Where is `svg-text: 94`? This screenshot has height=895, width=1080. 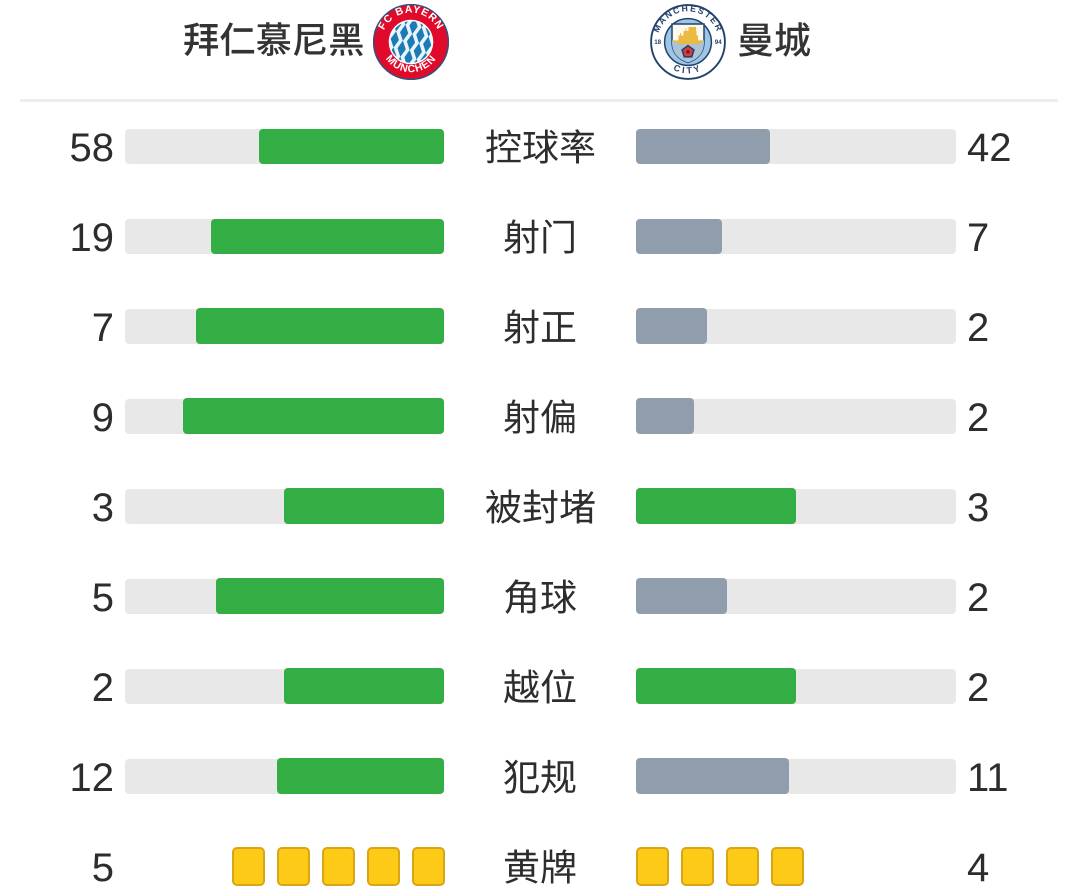
svg-text: 94 is located at coordinates (718, 42).